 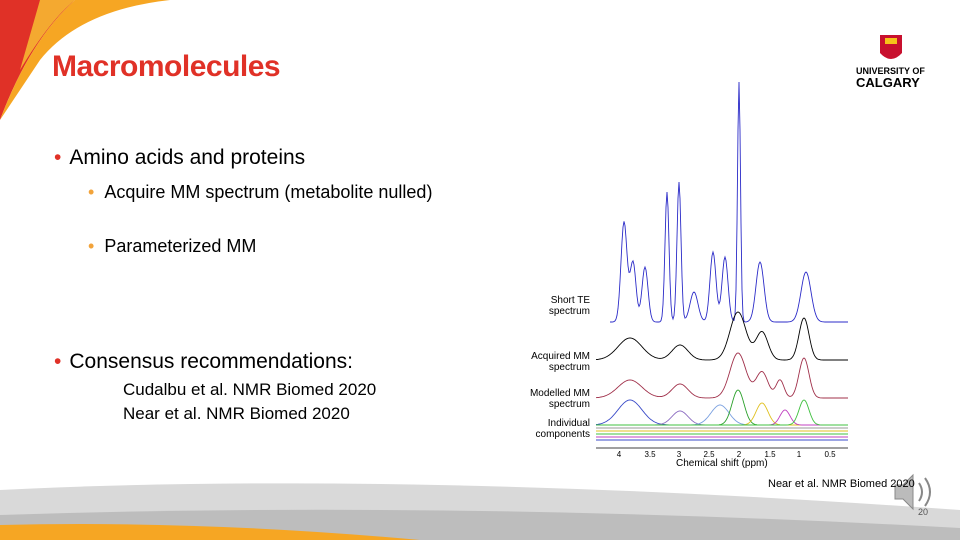 I want to click on x-tick-label: 1, so click(x=799, y=454).